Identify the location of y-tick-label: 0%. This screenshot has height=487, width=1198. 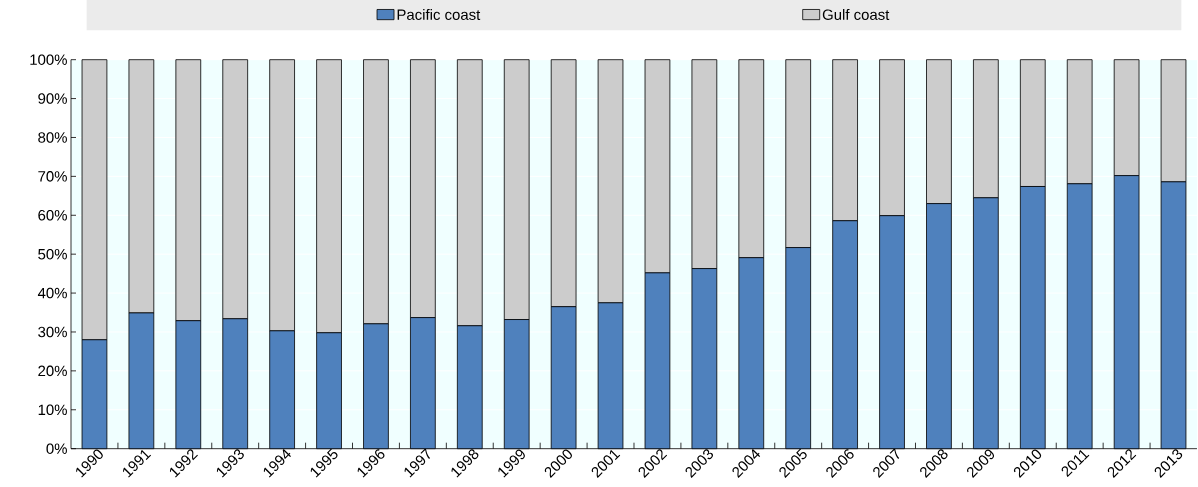
(56, 449).